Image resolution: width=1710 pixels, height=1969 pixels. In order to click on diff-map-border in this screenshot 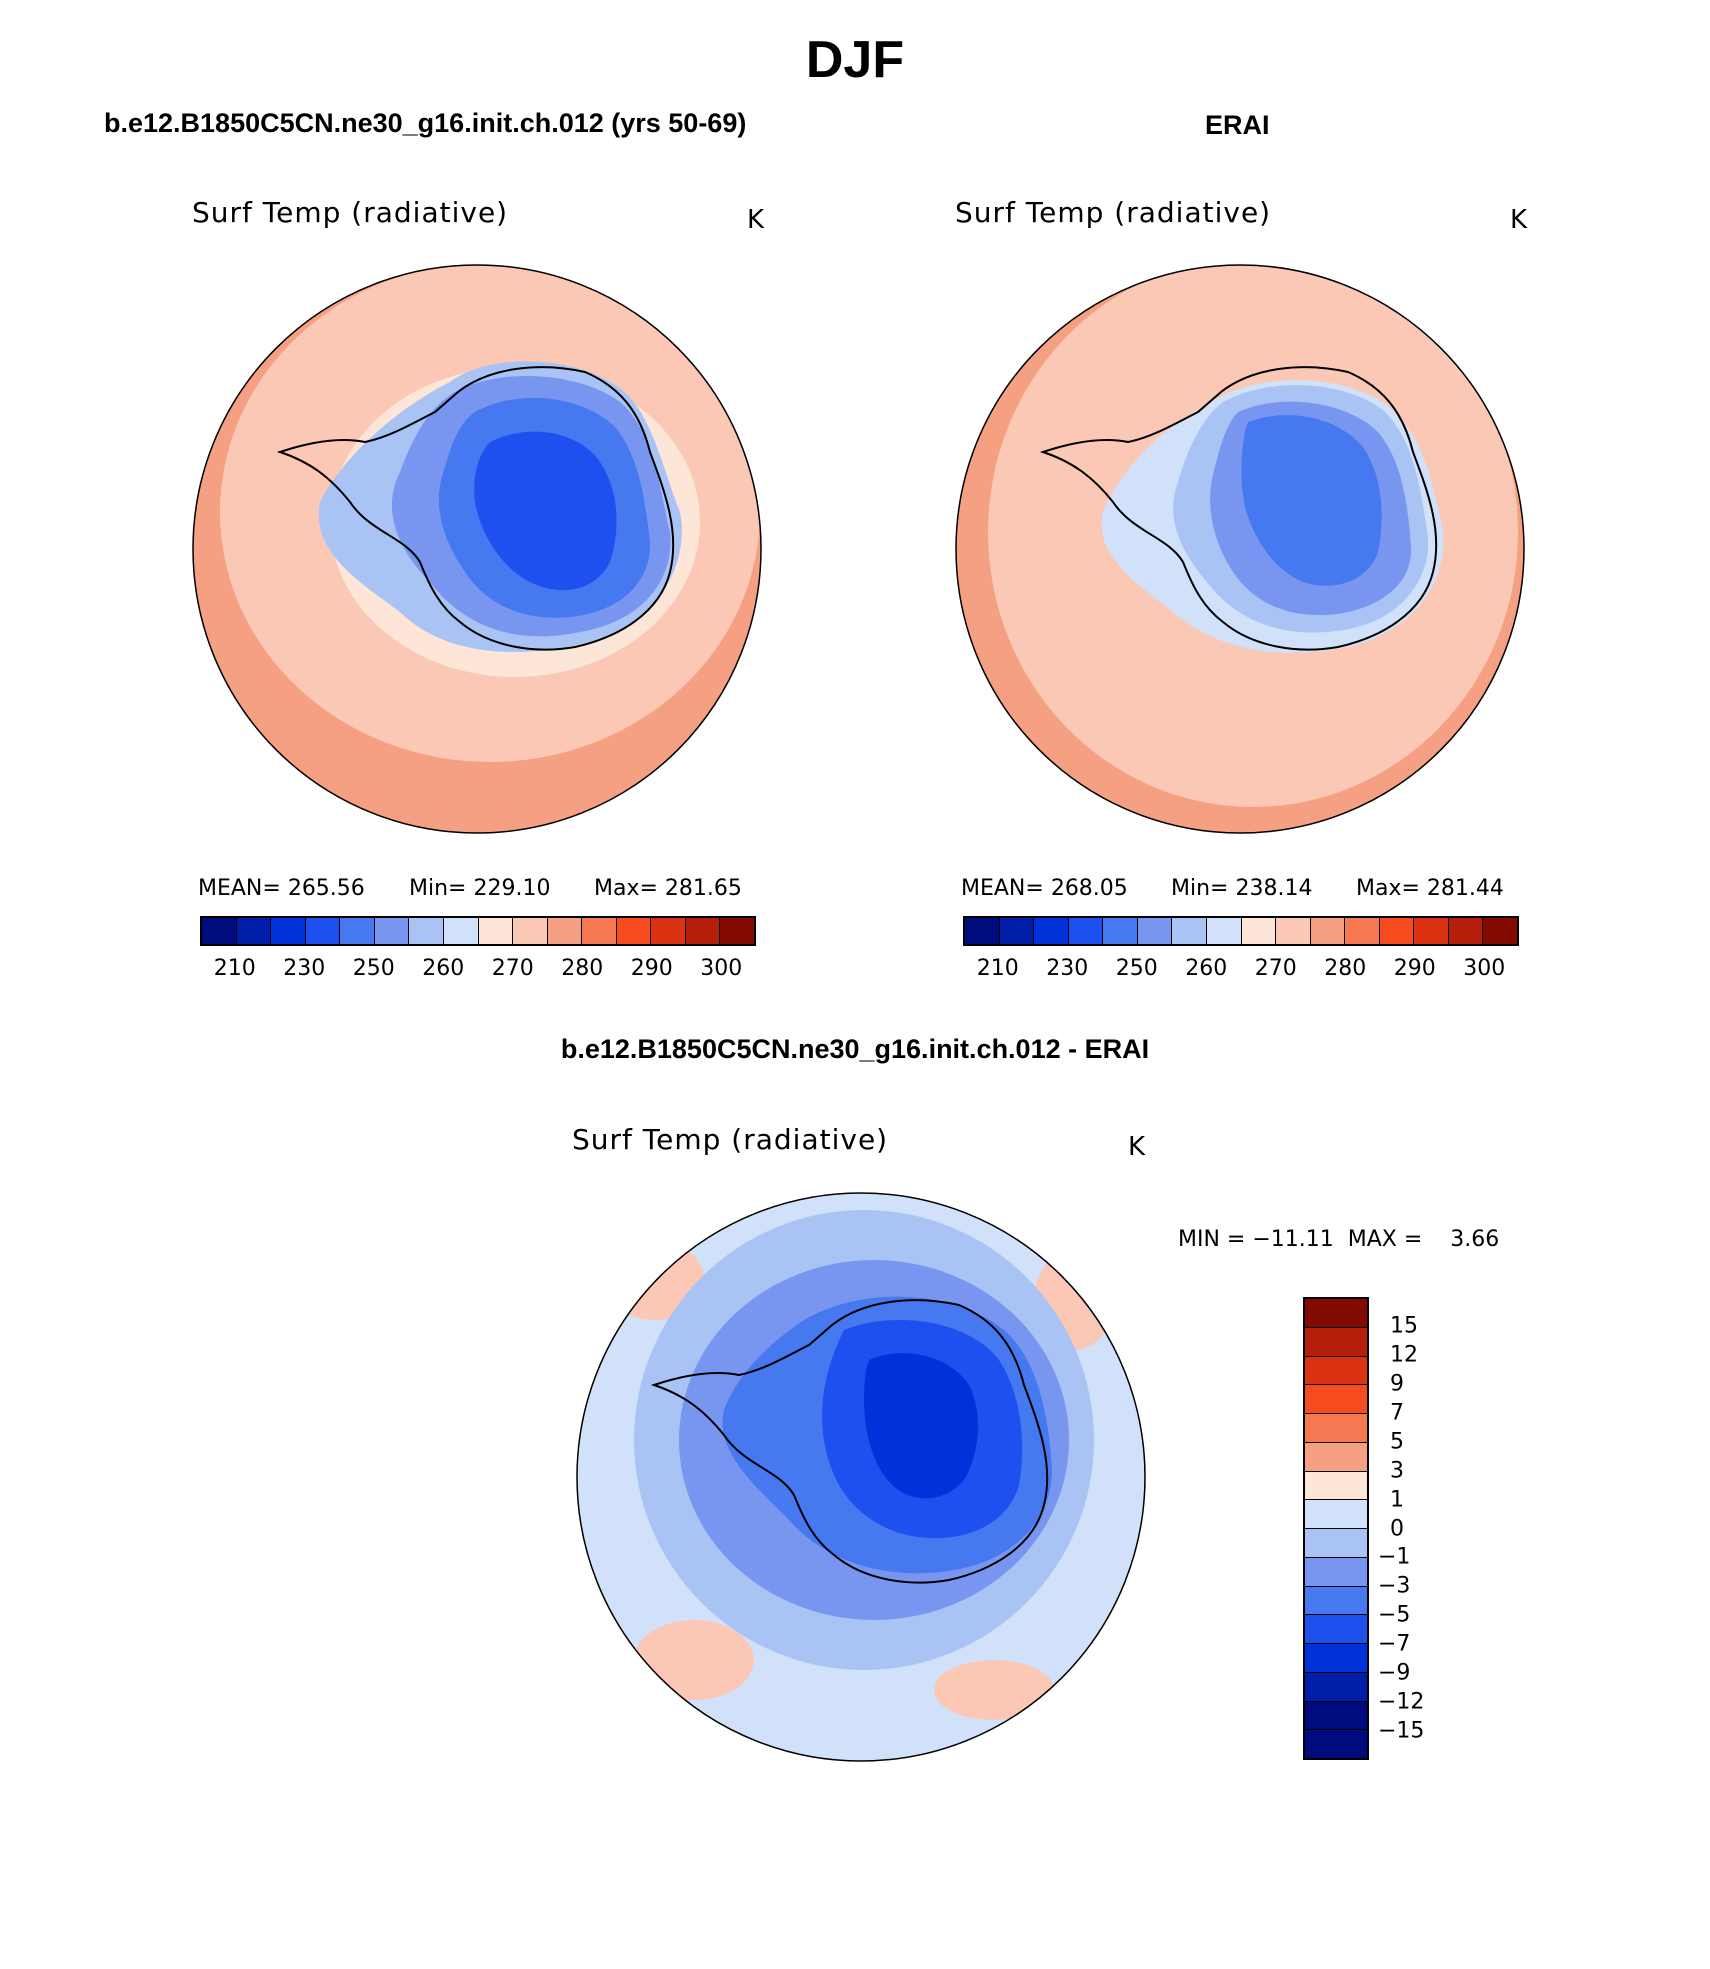, I will do `click(861, 1477)`.